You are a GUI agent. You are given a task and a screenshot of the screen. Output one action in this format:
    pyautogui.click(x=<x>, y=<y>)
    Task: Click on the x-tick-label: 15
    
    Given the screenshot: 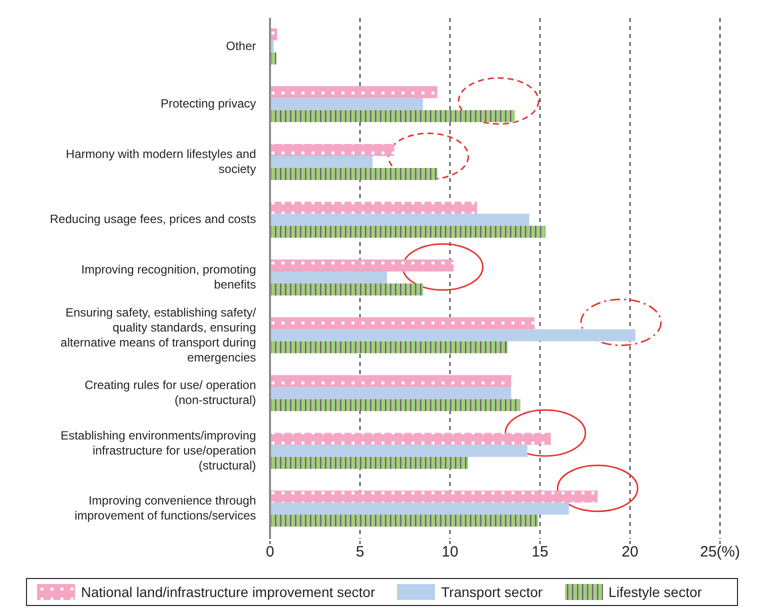 What is the action you would take?
    pyautogui.click(x=540, y=552)
    